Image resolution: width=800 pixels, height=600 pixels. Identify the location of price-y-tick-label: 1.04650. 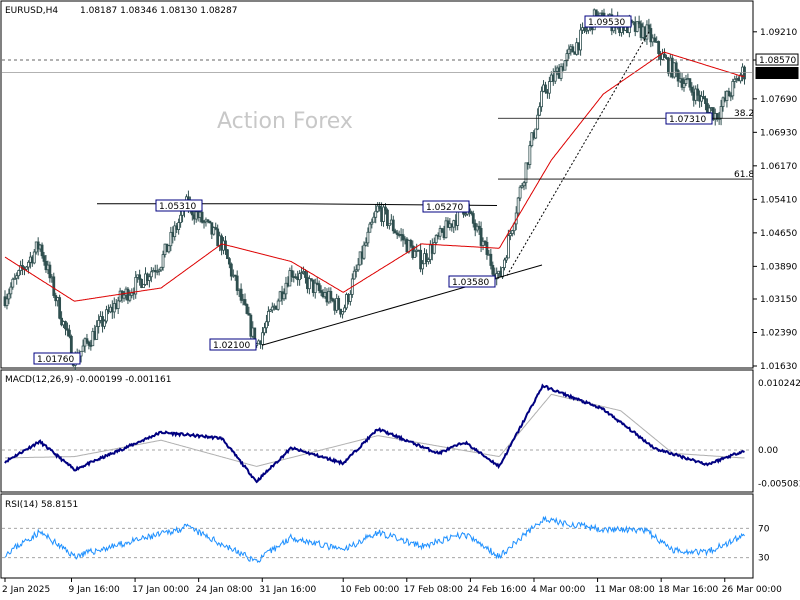
(778, 234).